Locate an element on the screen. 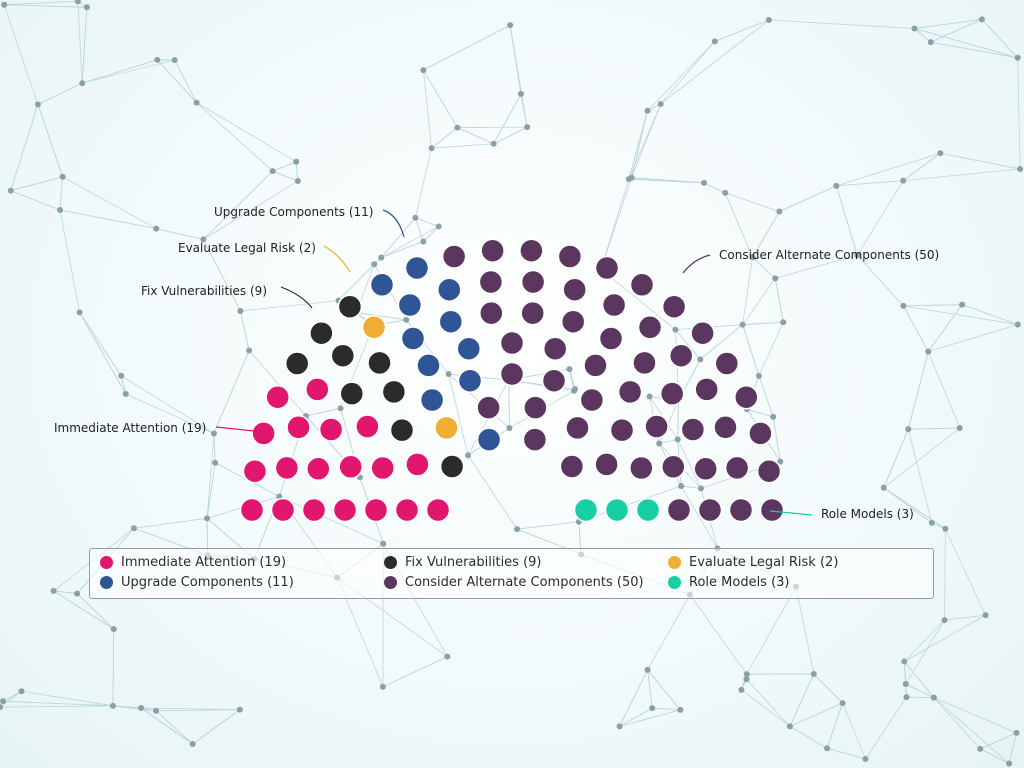 Image resolution: width=1024 pixels, height=768 pixels. callout-label: Immediate Attention (19) is located at coordinates (130, 428).